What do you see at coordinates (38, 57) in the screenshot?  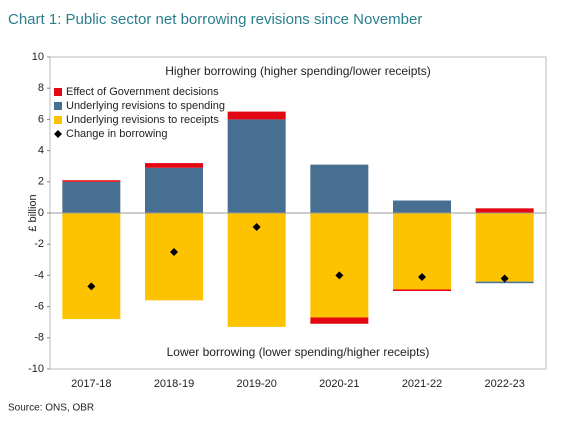 I see `y-tick-label: 10` at bounding box center [38, 57].